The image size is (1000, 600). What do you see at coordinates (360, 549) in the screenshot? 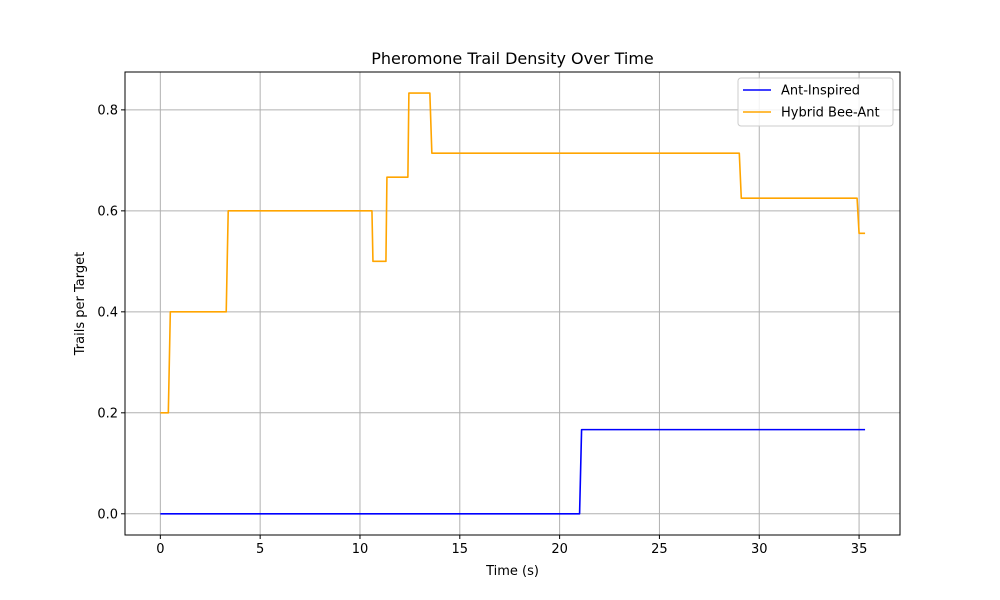
I see `x-tick-label: 10` at bounding box center [360, 549].